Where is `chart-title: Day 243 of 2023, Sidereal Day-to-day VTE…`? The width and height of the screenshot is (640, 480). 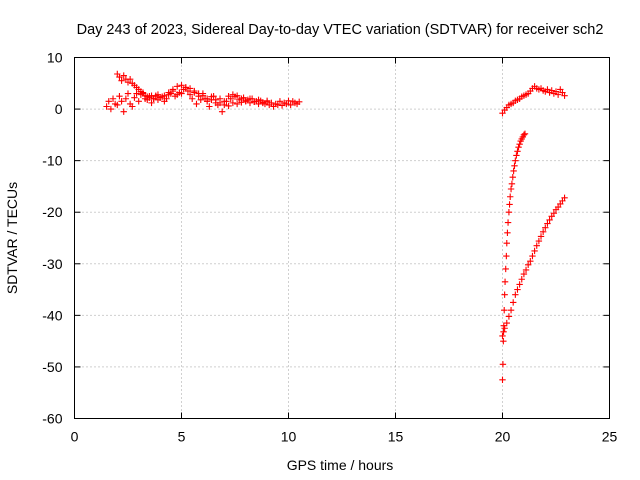 chart-title: Day 243 of 2023, Sidereal Day-to-day VTE… is located at coordinates (340, 30).